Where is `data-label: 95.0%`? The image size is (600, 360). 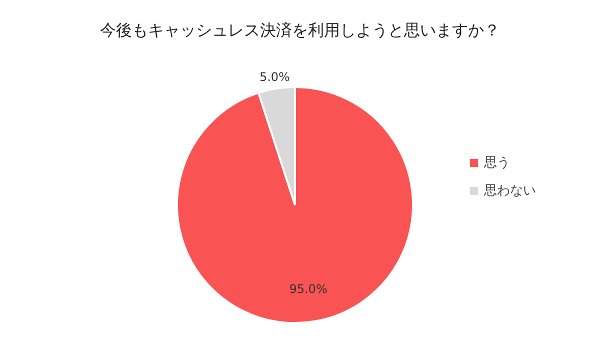
data-label: 95.0% is located at coordinates (308, 289).